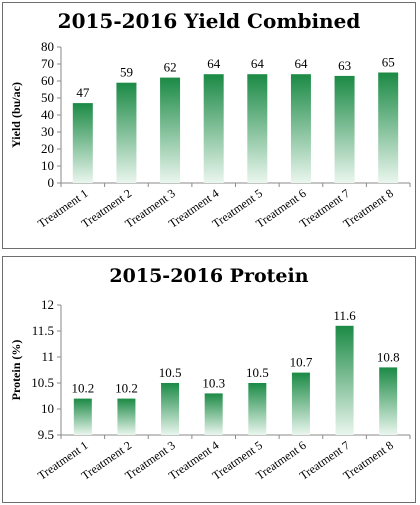  Describe the element at coordinates (47, 114) in the screenshot. I see `y-tick-label: 40` at that location.